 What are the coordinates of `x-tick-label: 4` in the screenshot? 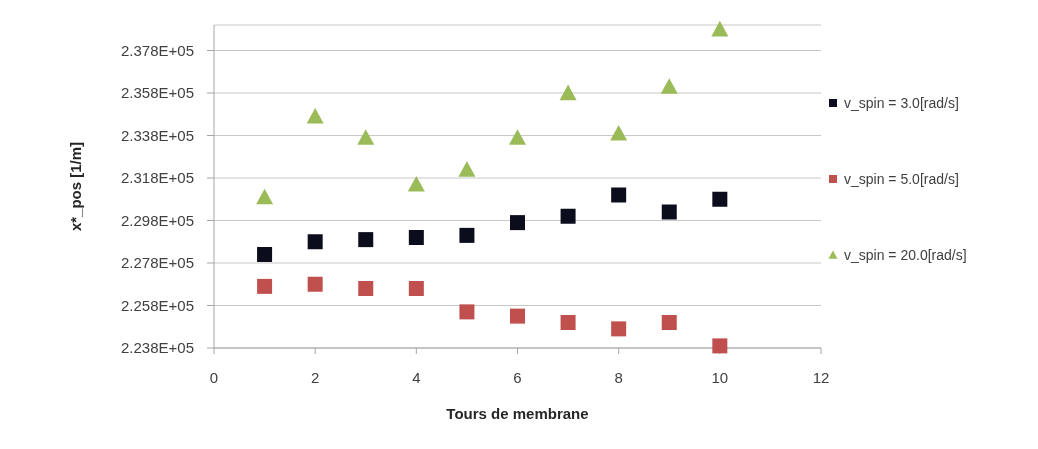 It's located at (416, 377).